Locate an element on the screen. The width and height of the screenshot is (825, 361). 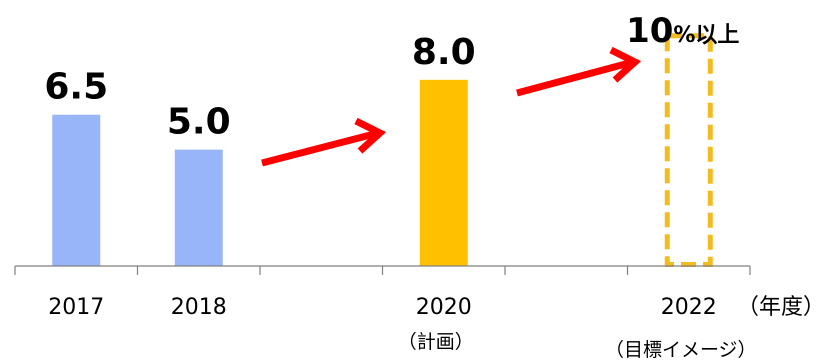
trend-arrow-2-head is located at coordinates (625, 64).